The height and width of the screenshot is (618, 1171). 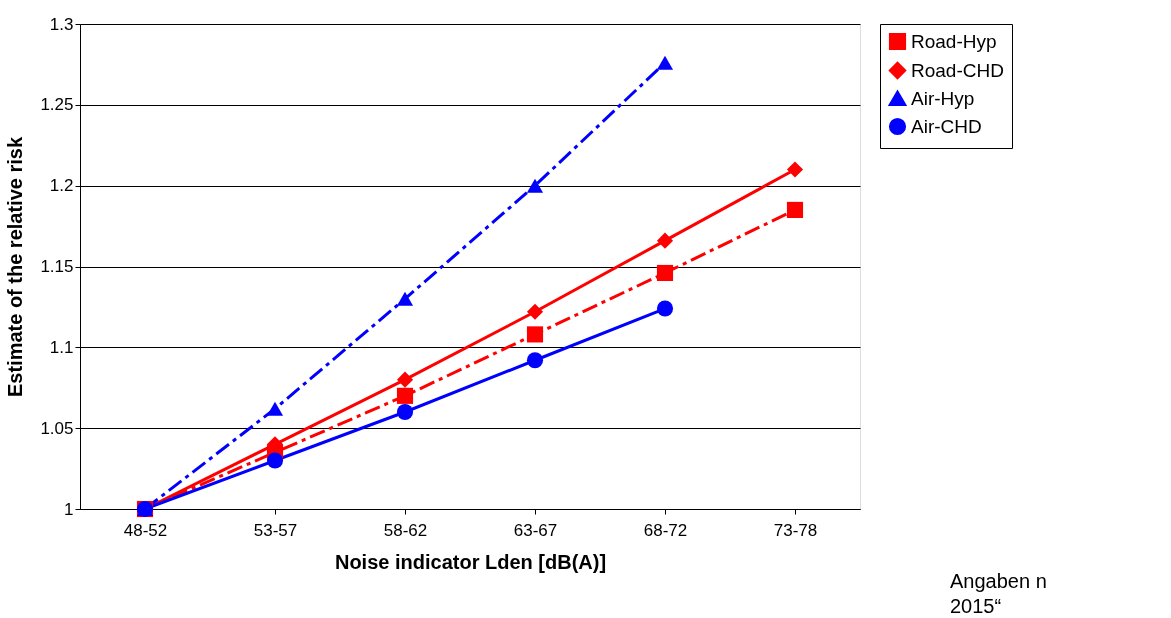 I want to click on x-tick-label: 58-62, so click(x=405, y=530).